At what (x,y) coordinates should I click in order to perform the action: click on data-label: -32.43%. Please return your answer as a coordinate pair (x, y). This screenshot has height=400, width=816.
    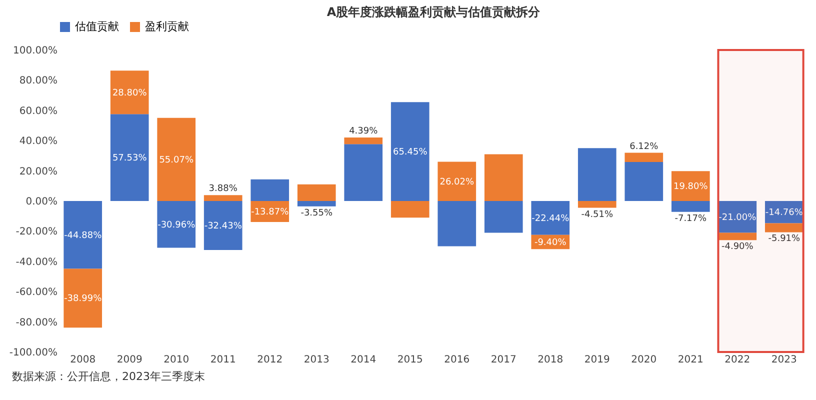
    Looking at the image, I should click on (223, 226).